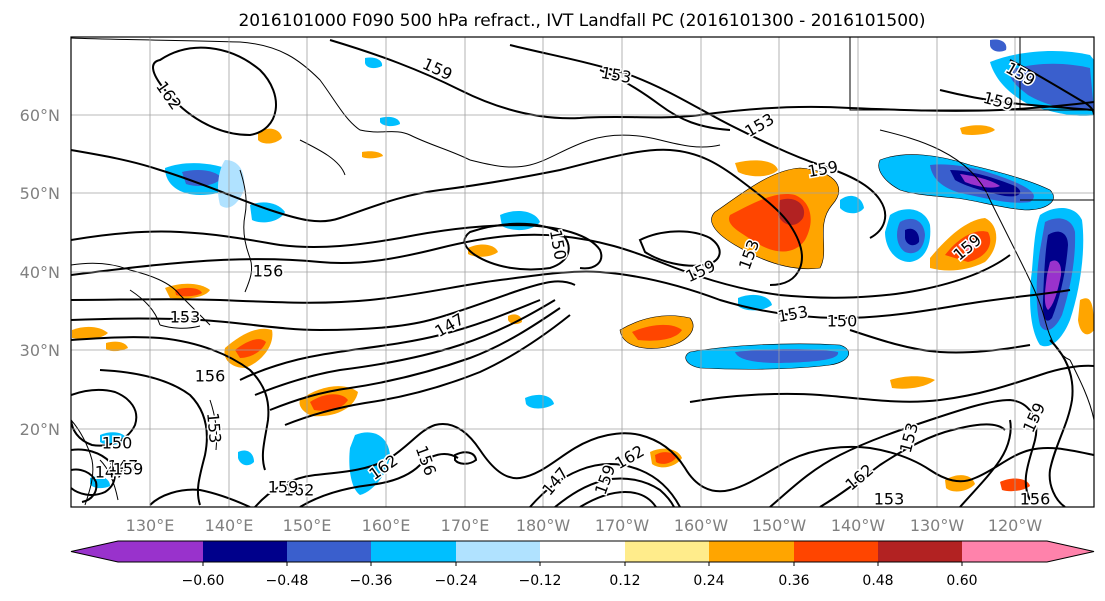 The image size is (1105, 601). Describe the element at coordinates (150, 525) in the screenshot. I see `lon-label: 130°E` at that location.